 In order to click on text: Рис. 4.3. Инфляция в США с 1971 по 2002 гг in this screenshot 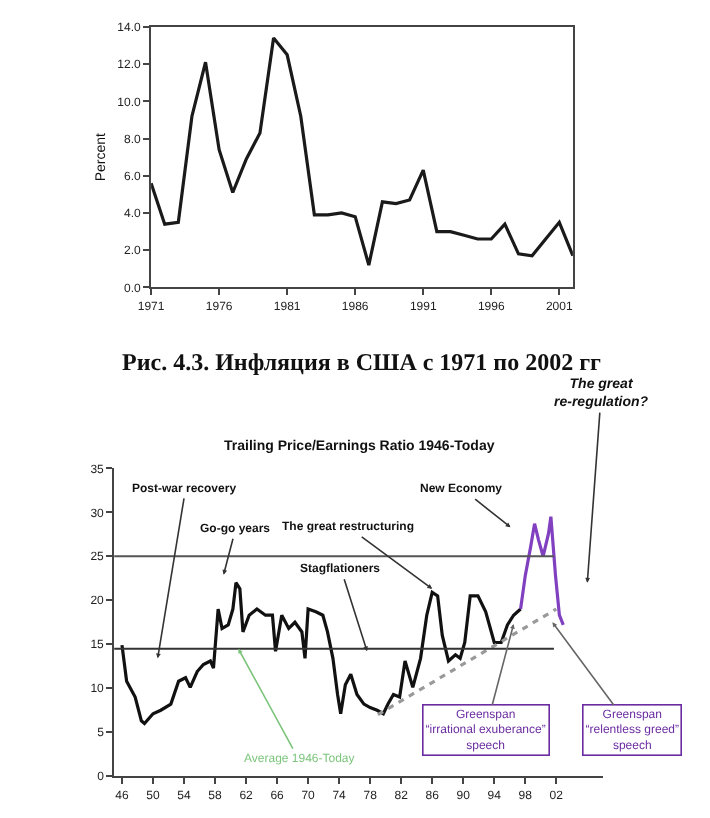, I will do `click(362, 362)`.